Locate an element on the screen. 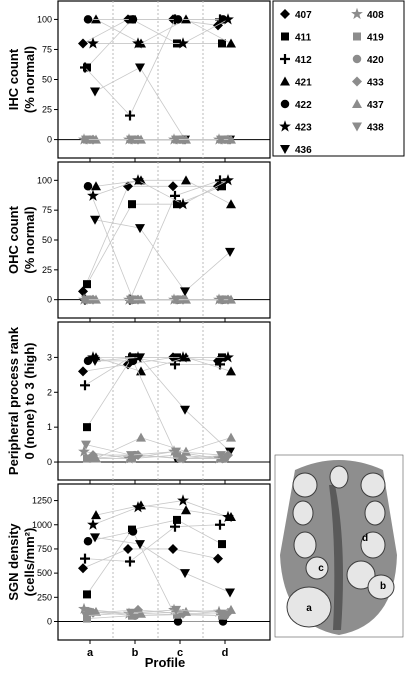  y-tick-label: 250 is located at coordinates (44, 597).